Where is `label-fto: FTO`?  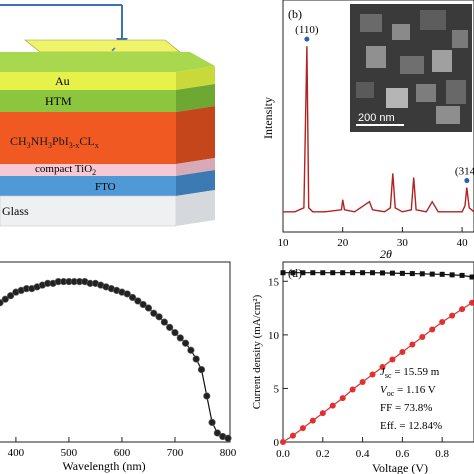
label-fto: FTO is located at coordinates (105, 187).